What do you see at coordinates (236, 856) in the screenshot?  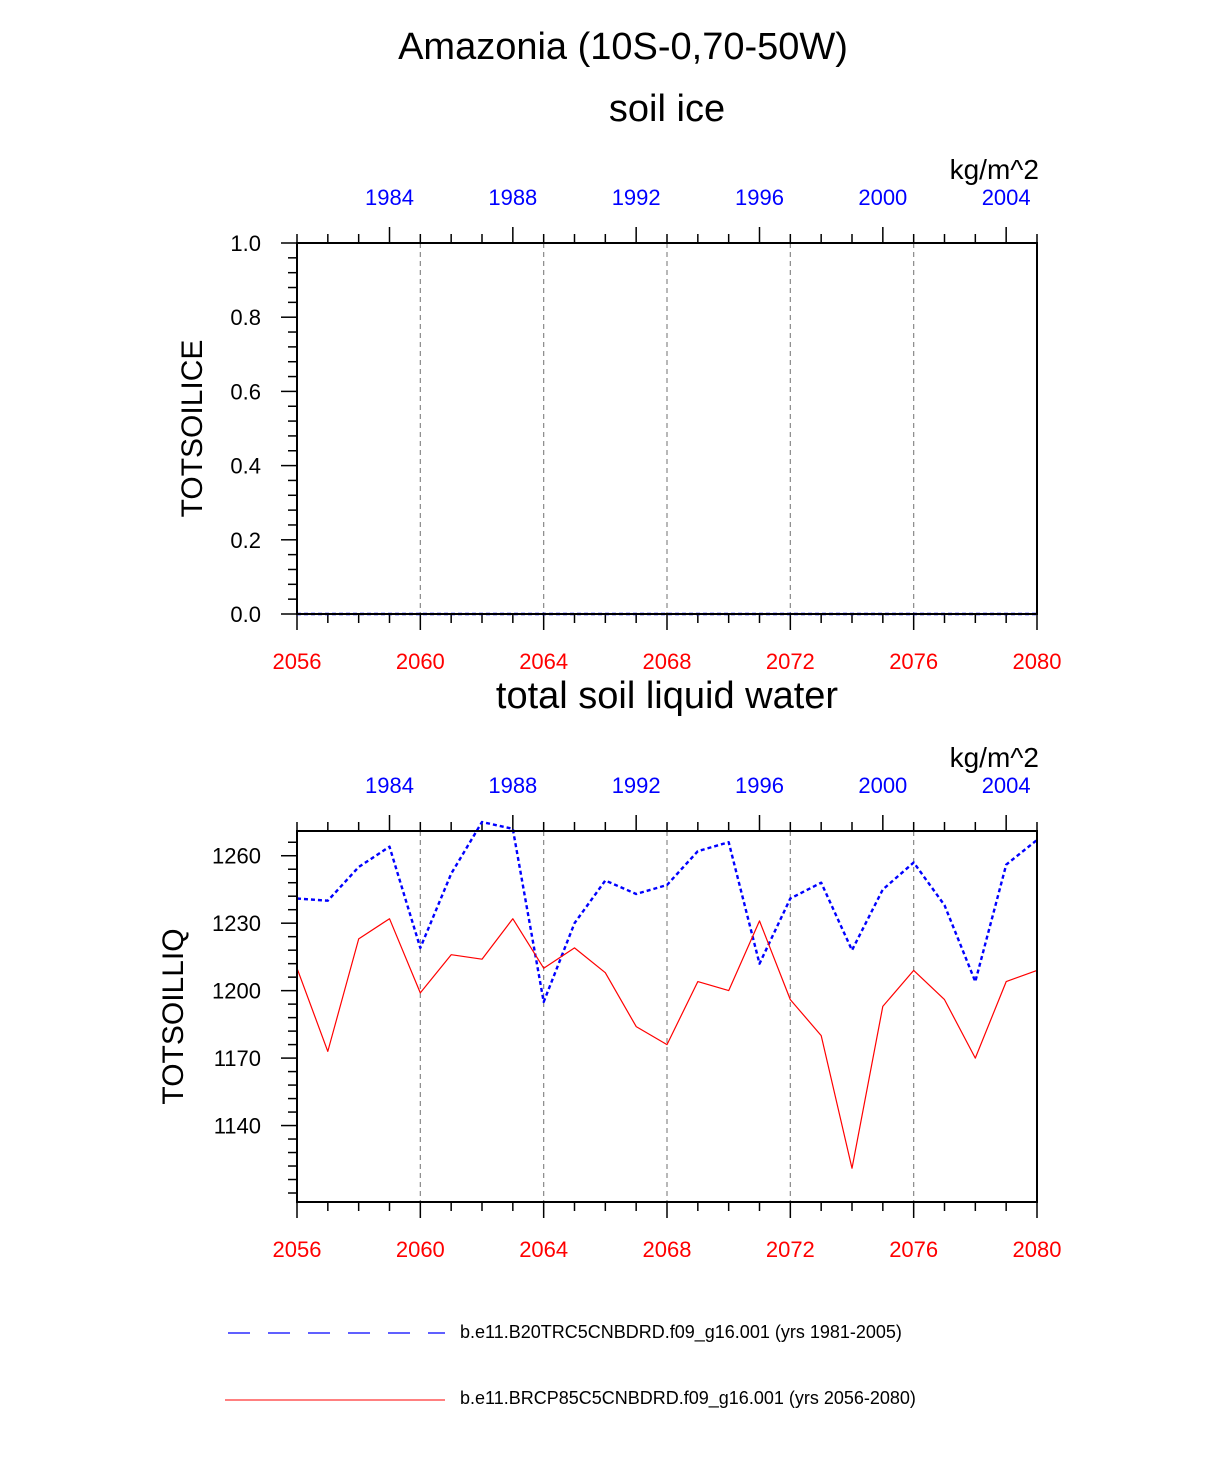 I see `soil-liquid-y-tick-label: 1260` at bounding box center [236, 856].